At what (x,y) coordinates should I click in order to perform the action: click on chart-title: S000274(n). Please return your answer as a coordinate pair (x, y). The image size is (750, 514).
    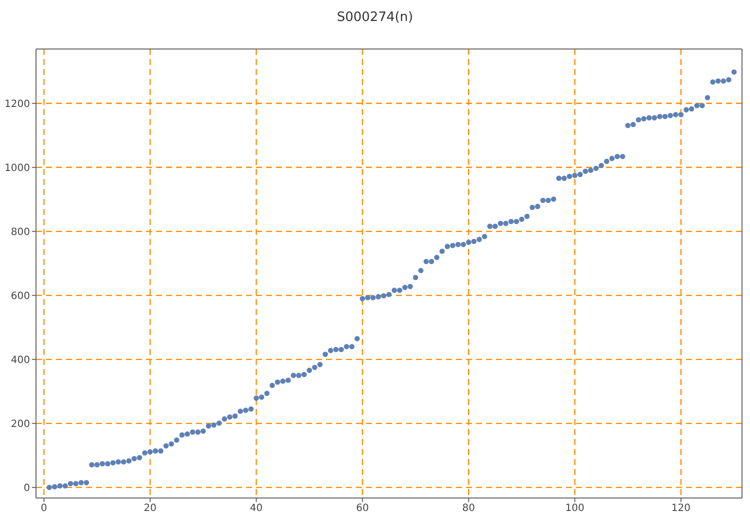
    Looking at the image, I should click on (375, 17).